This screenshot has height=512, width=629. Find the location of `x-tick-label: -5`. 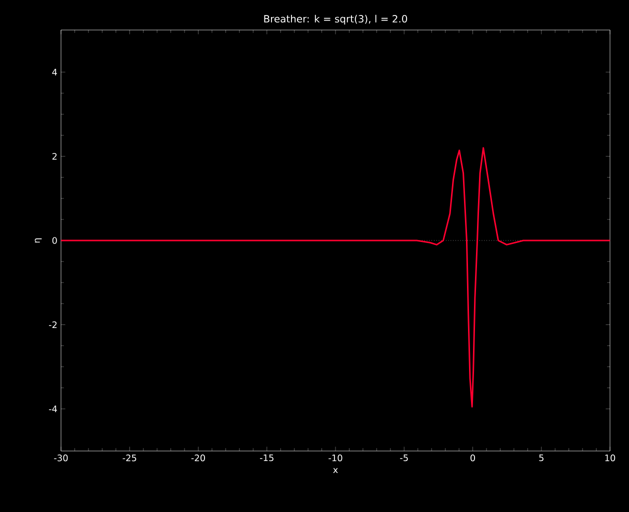

x-tick-label: -5 is located at coordinates (404, 458).